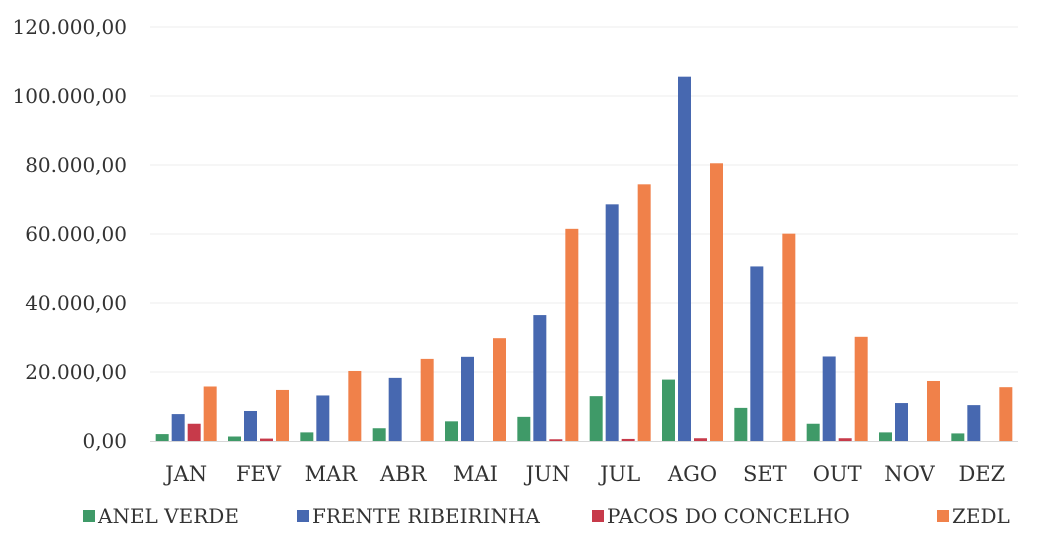  What do you see at coordinates (475, 474) in the screenshot?
I see `x-tick-label: MAI` at bounding box center [475, 474].